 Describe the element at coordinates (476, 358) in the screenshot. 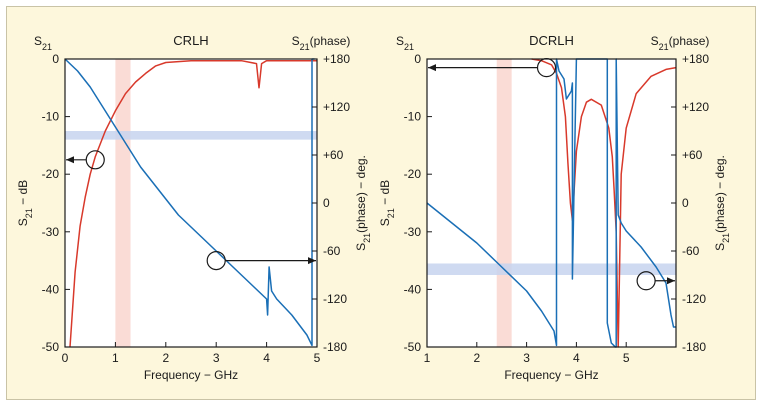

I see `panel-2-x-tick-label: 2` at that location.